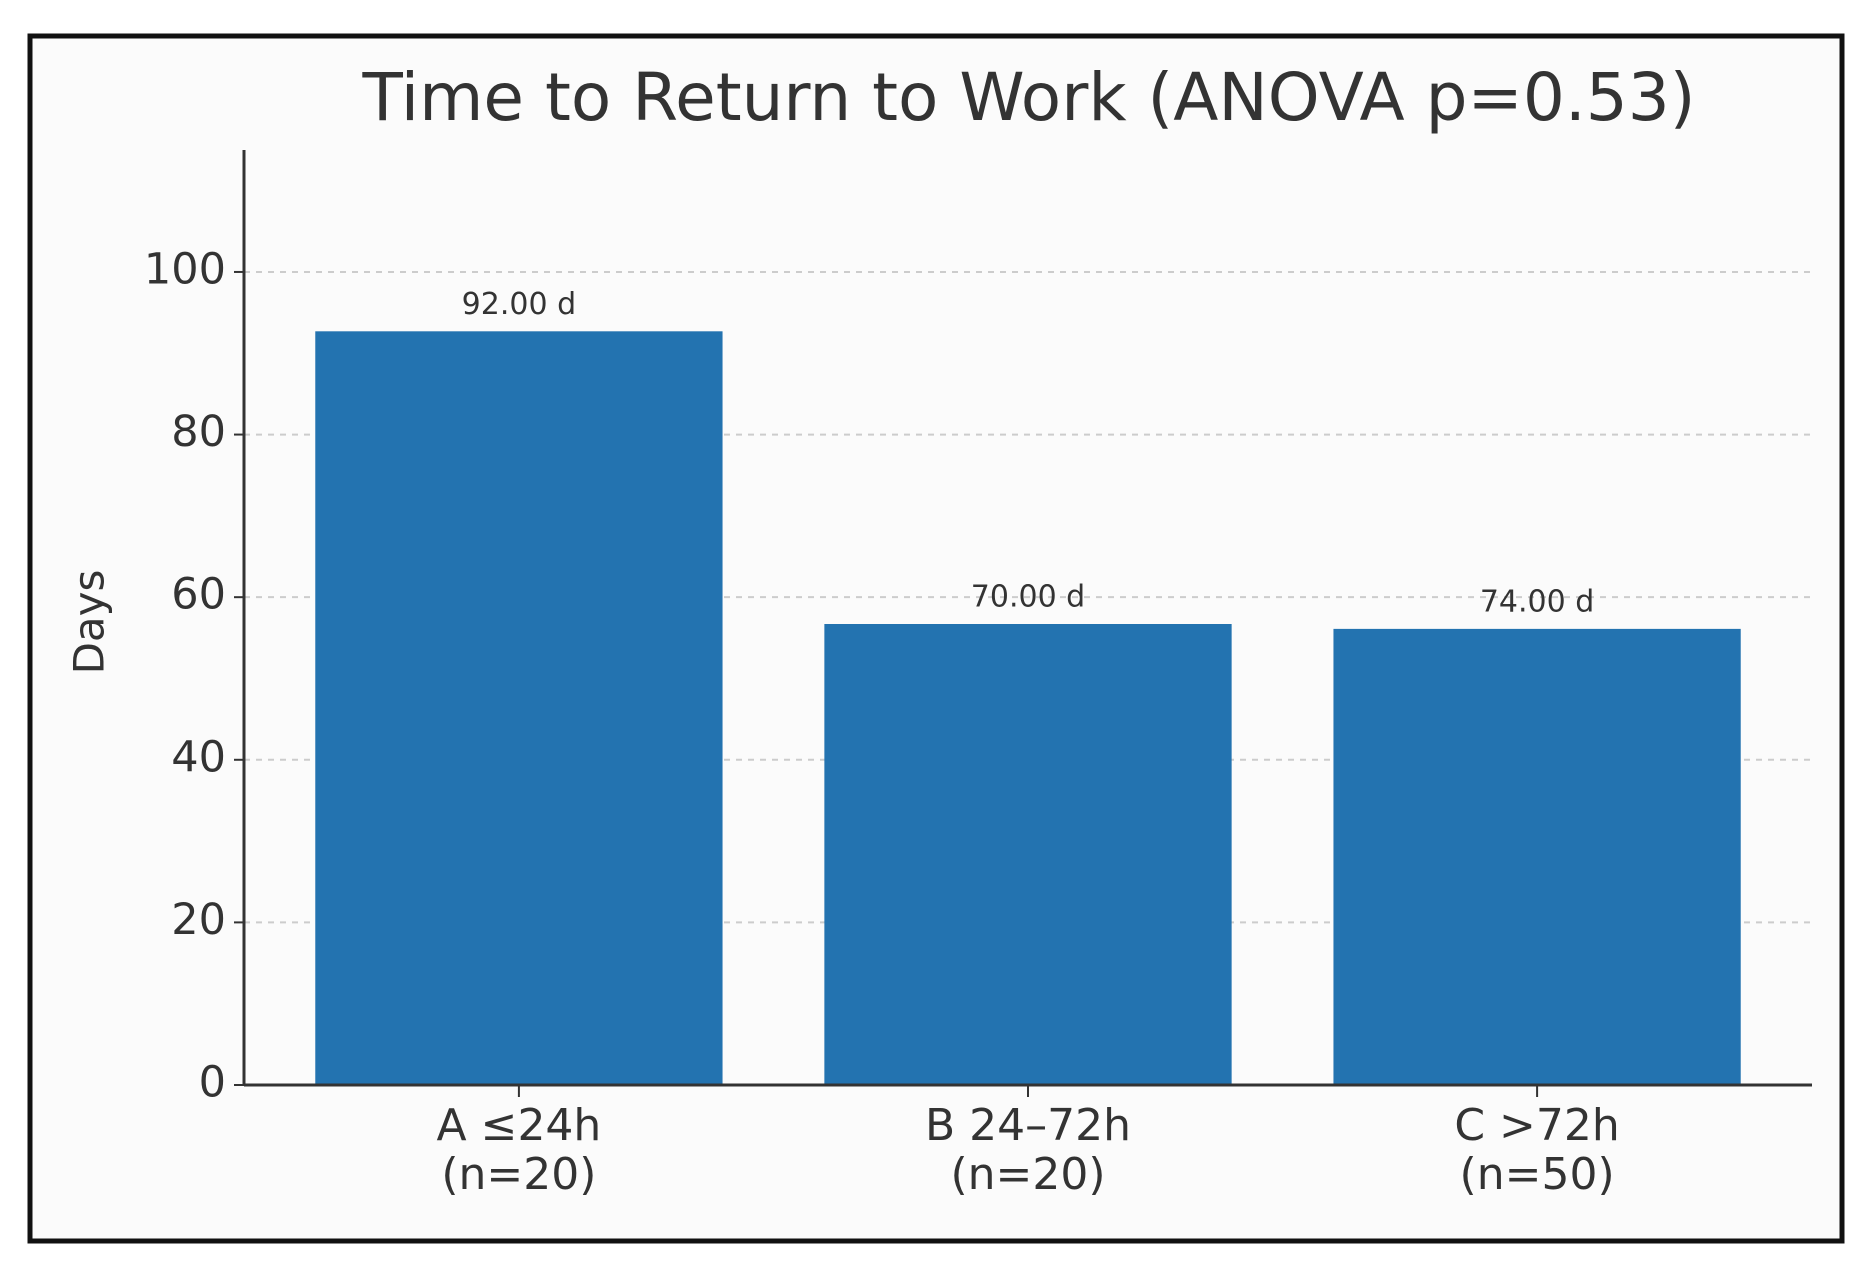 The image size is (1865, 1264). What do you see at coordinates (185, 269) in the screenshot?
I see `y-tick-label: 100` at bounding box center [185, 269].